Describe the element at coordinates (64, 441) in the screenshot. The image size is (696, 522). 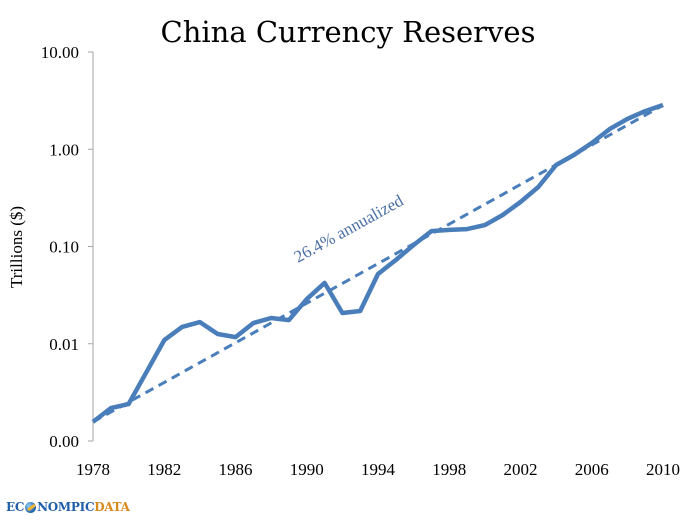
I see `y-tick-label: 0.00` at that location.